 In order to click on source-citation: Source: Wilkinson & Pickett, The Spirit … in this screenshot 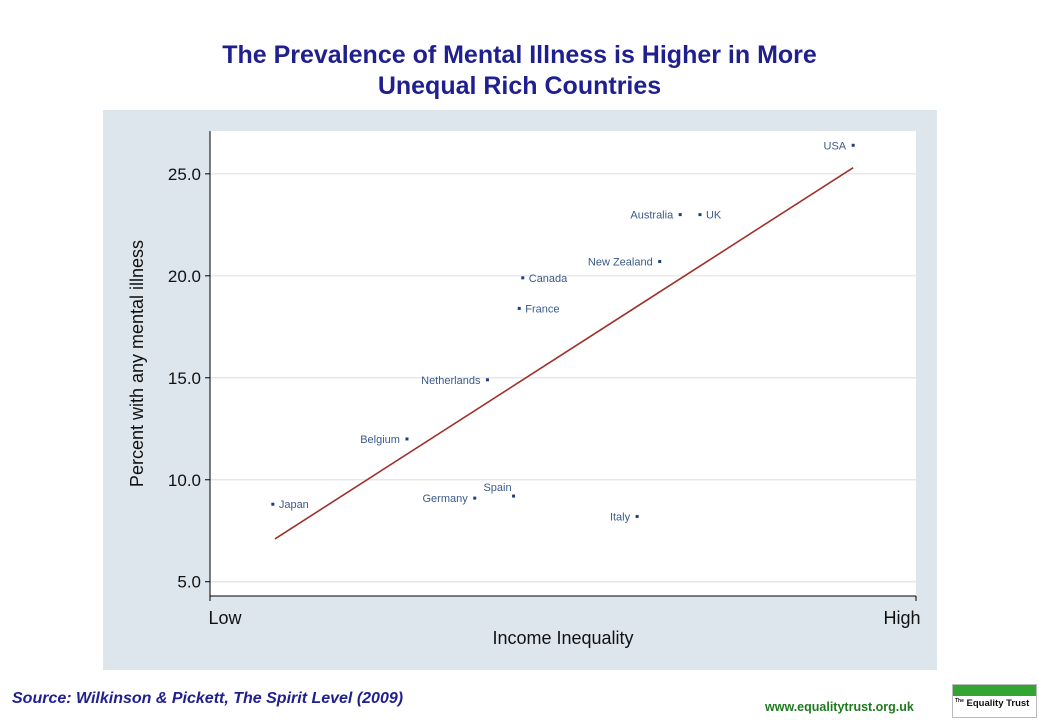, I will do `click(208, 698)`.